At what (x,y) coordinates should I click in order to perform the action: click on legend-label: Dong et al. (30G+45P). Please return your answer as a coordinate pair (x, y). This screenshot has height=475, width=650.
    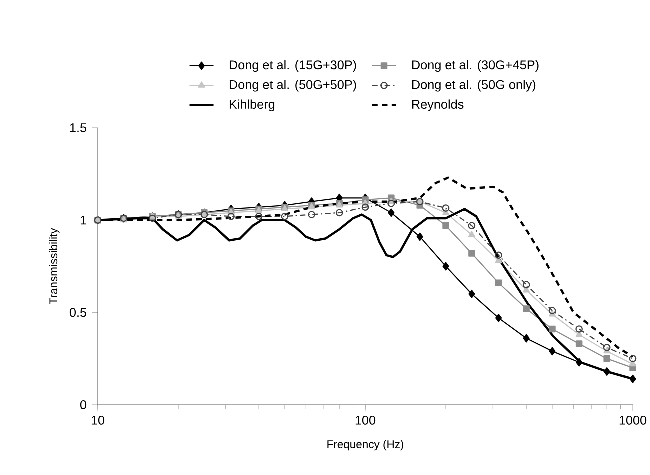
    Looking at the image, I should click on (475, 66).